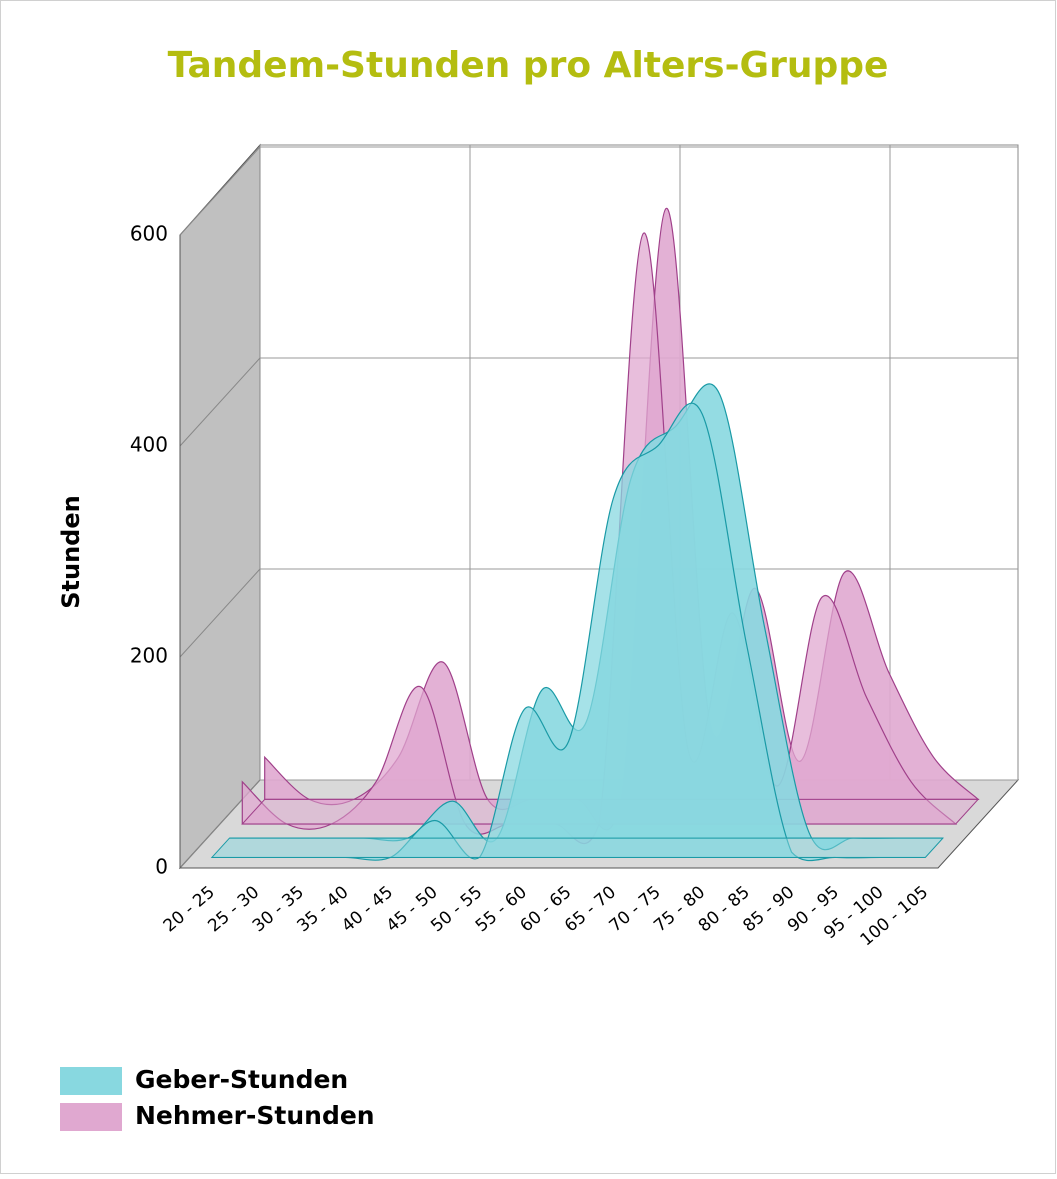 The height and width of the screenshot is (1179, 1057). I want to click on y-tick-label: 600, so click(149, 234).